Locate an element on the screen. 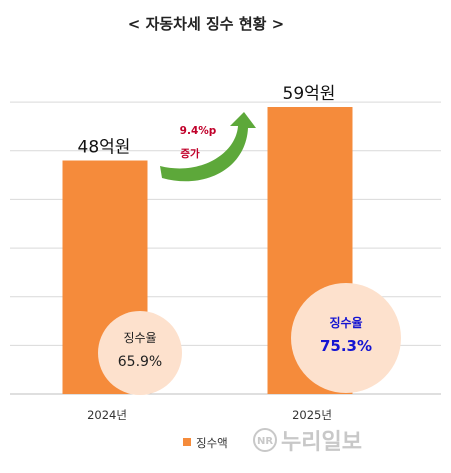 Image resolution: width=451 pixels, height=473 pixels. increase-word: 증가 is located at coordinates (190, 153).